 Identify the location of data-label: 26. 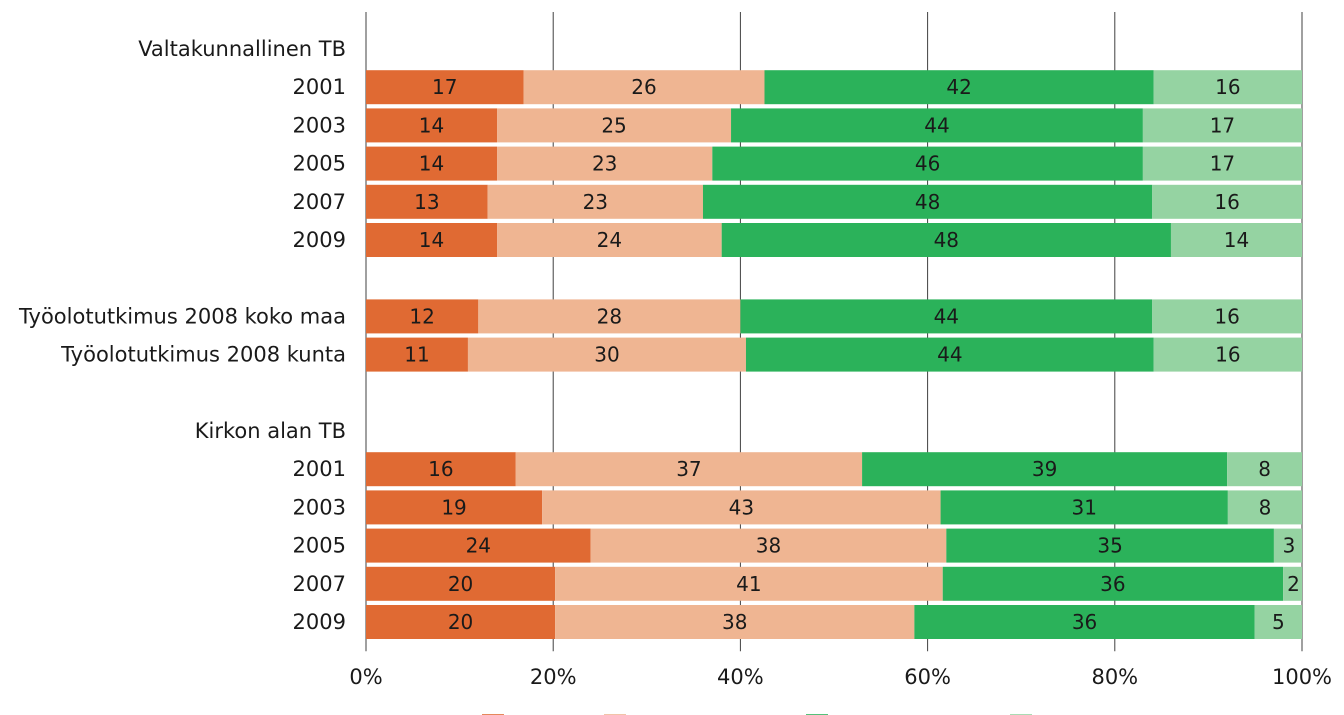
(643, 87).